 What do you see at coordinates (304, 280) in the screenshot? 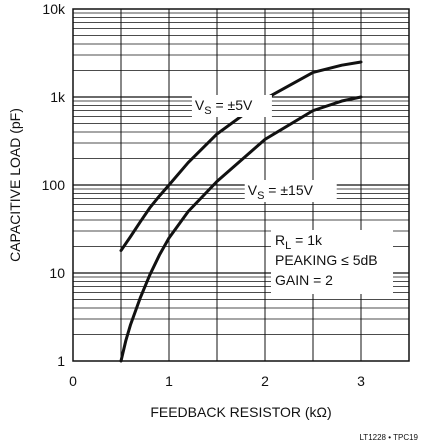
I see `annotation-line: GAIN = 2` at bounding box center [304, 280].